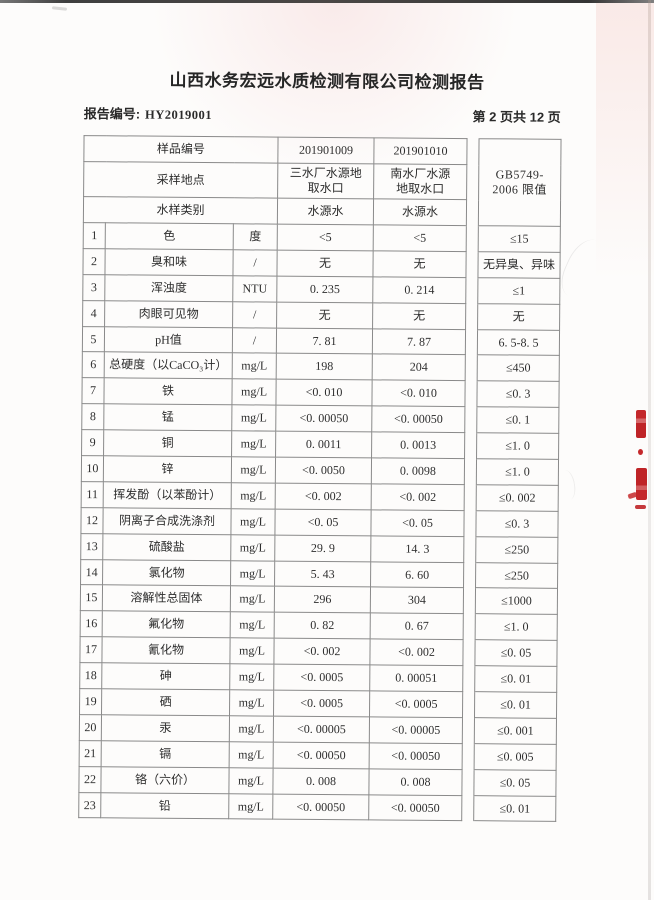  What do you see at coordinates (254, 288) in the screenshot?
I see `parameter-unit: NTU` at bounding box center [254, 288].